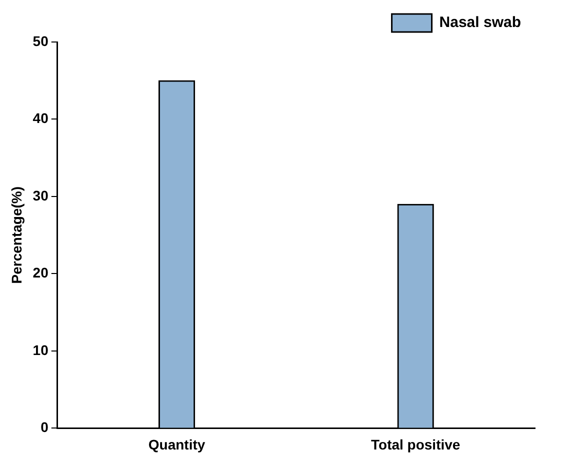 The image size is (565, 457). Describe the element at coordinates (177, 444) in the screenshot. I see `x-tick-label: Quantity` at that location.